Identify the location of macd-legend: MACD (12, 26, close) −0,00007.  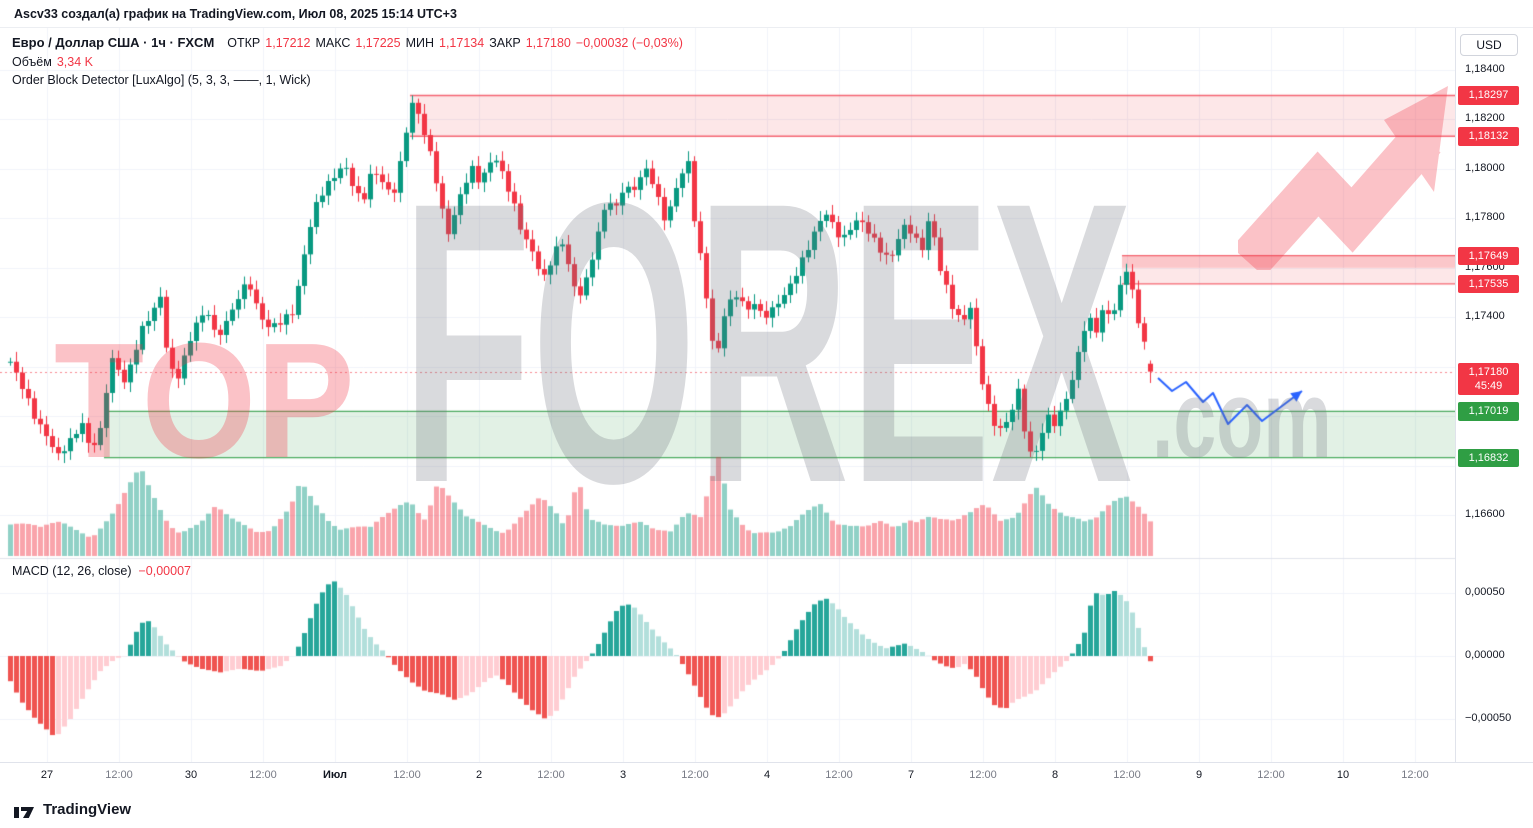
(101, 571).